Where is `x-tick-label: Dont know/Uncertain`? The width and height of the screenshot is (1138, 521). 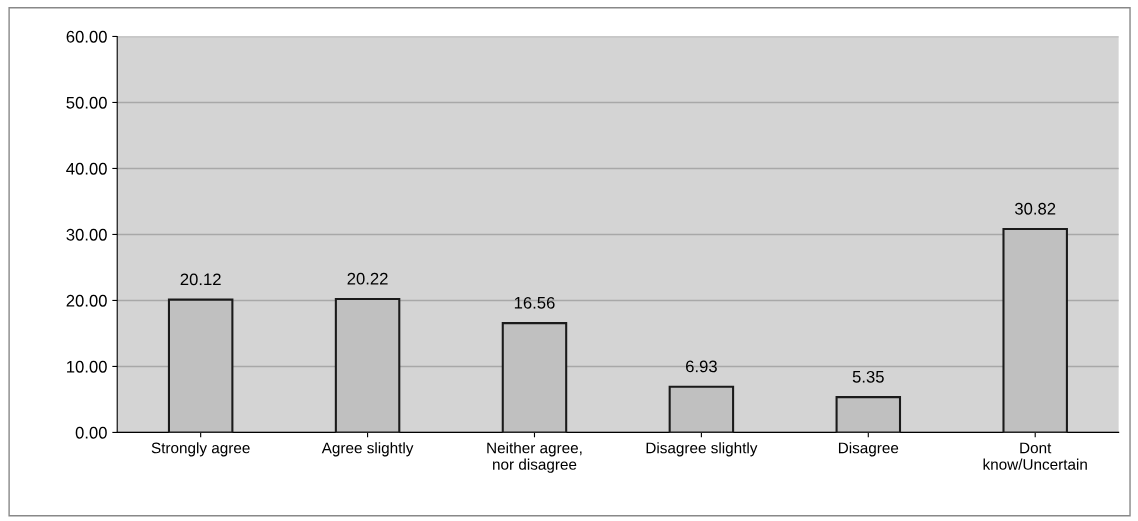 x-tick-label: Dont know/Uncertain is located at coordinates (1035, 456).